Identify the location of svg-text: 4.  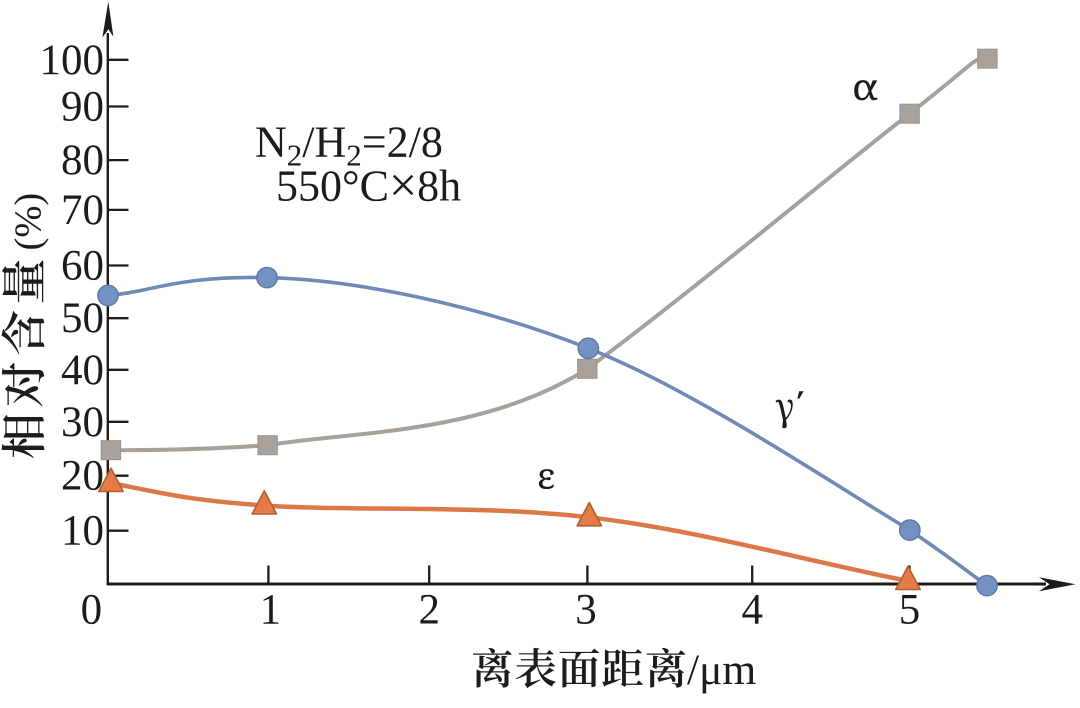
(752, 610).